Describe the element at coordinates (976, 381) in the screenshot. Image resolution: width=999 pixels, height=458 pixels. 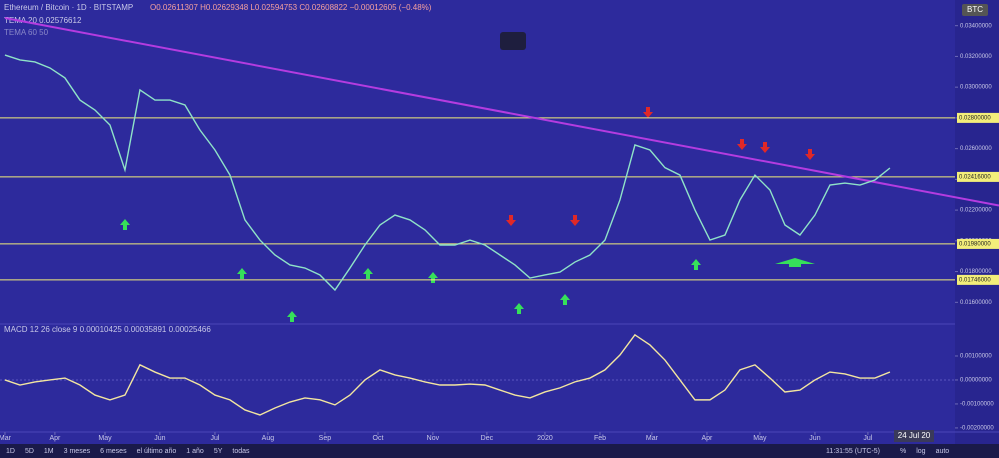
I see `y-tick-label: 0.00000000` at that location.